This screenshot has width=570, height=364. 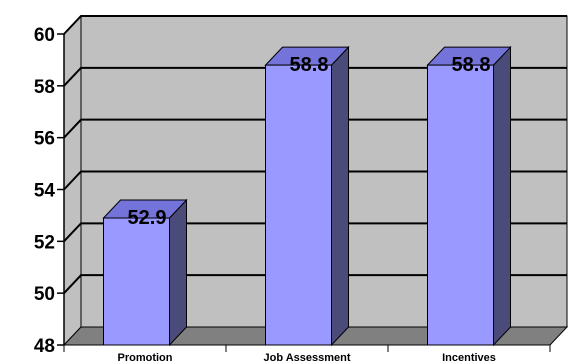 I want to click on y-tick-label: 48, so click(x=44, y=346).